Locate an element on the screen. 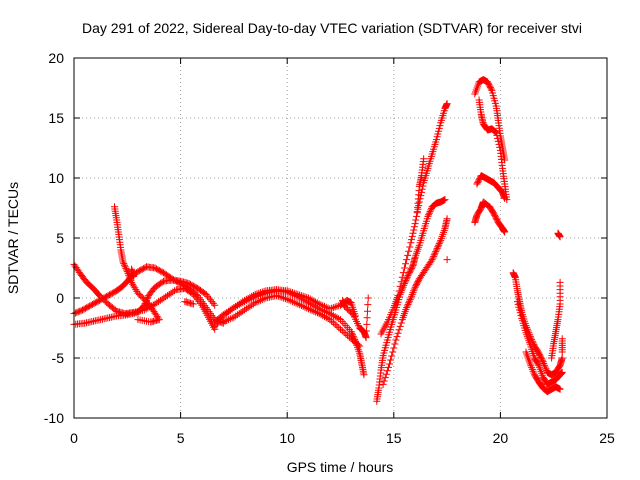 Image resolution: width=640 pixels, height=480 pixels. y-tick-label: 0 is located at coordinates (60, 298).